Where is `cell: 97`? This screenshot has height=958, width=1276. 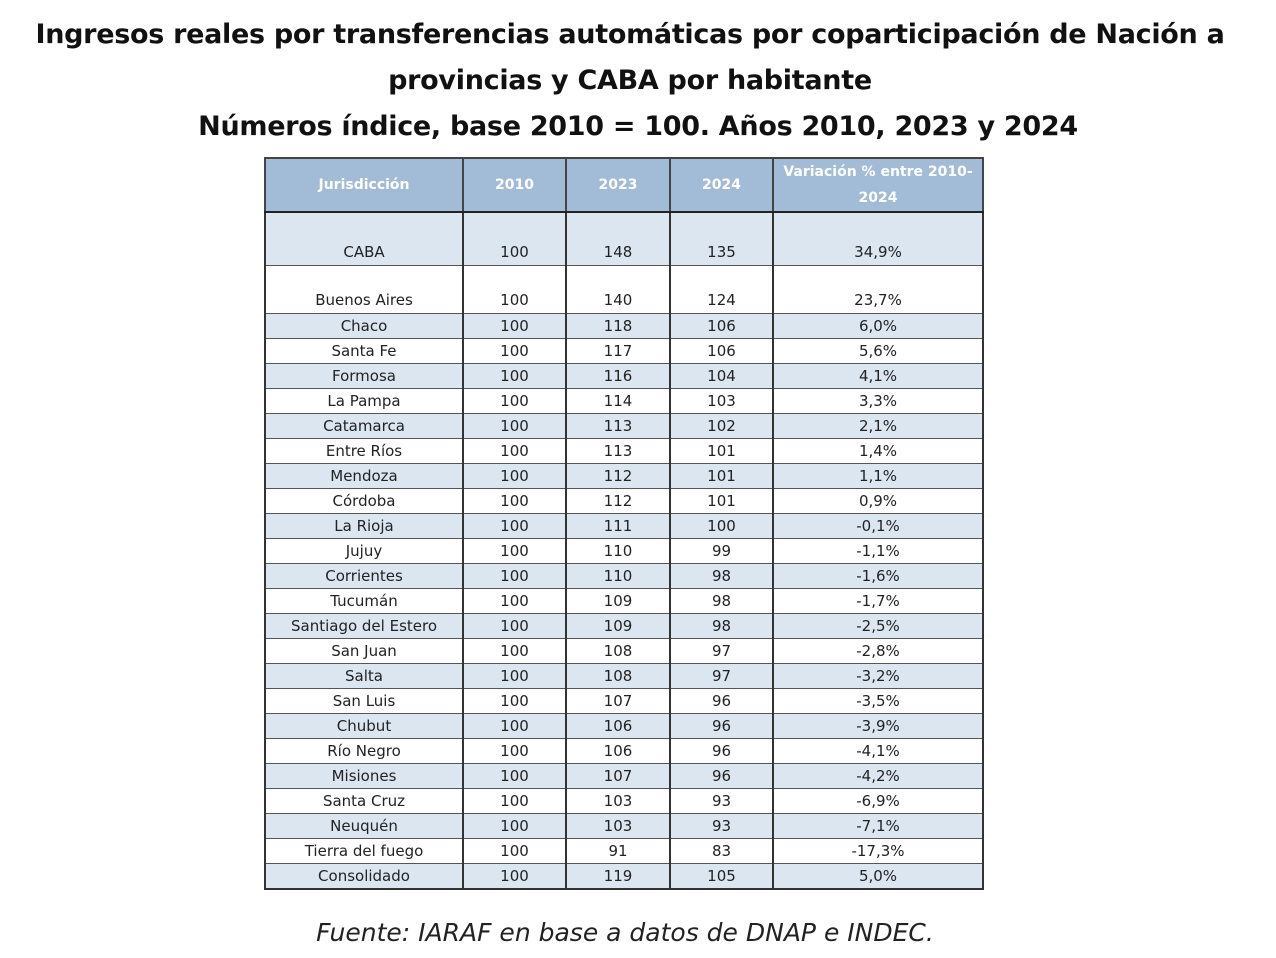 cell: 97 is located at coordinates (721, 651).